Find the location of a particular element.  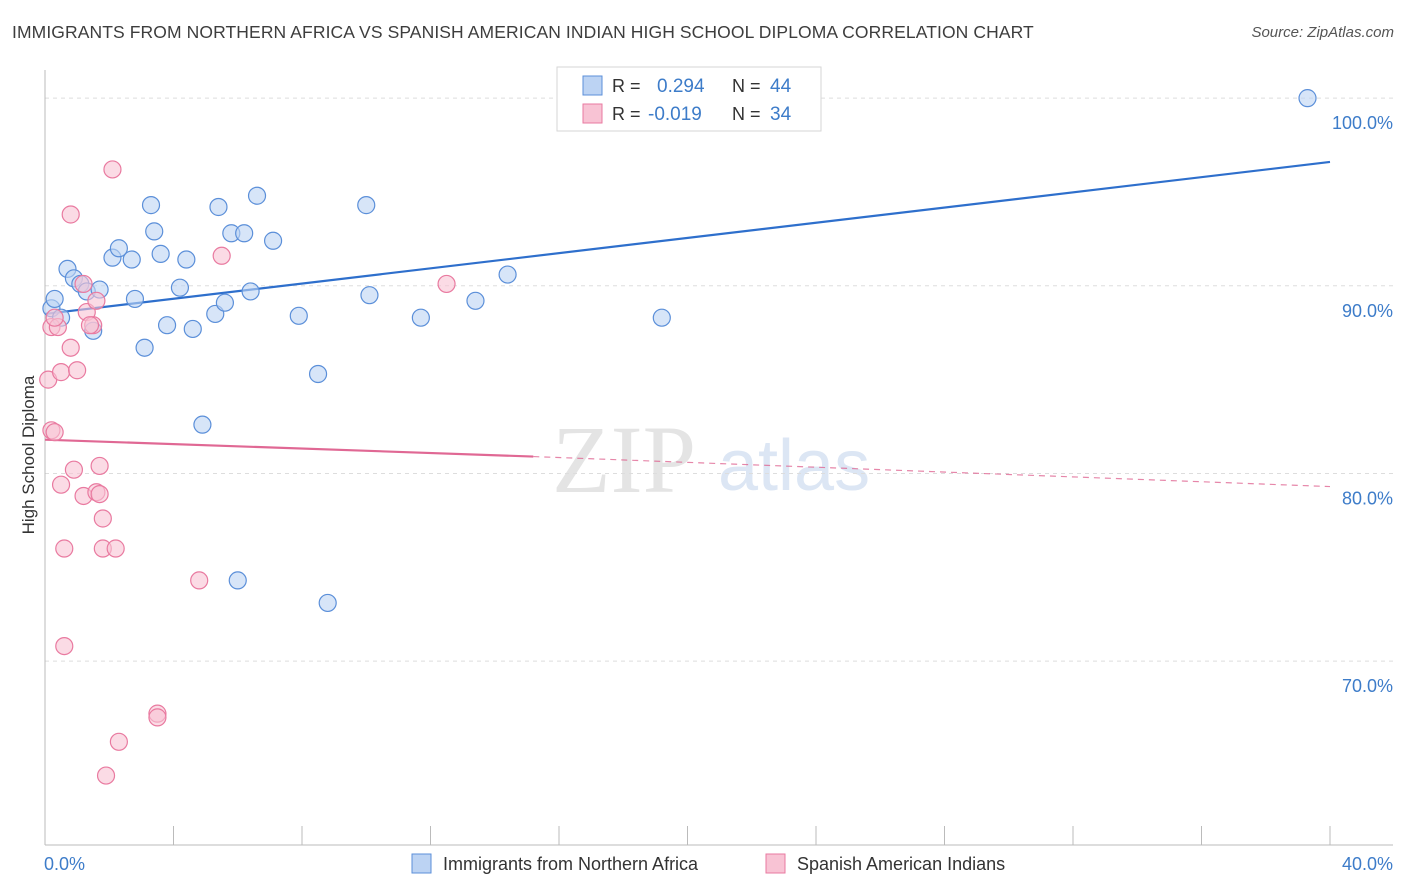

series-legend-label-pink: Spanish American Indians is located at coordinates (901, 864).